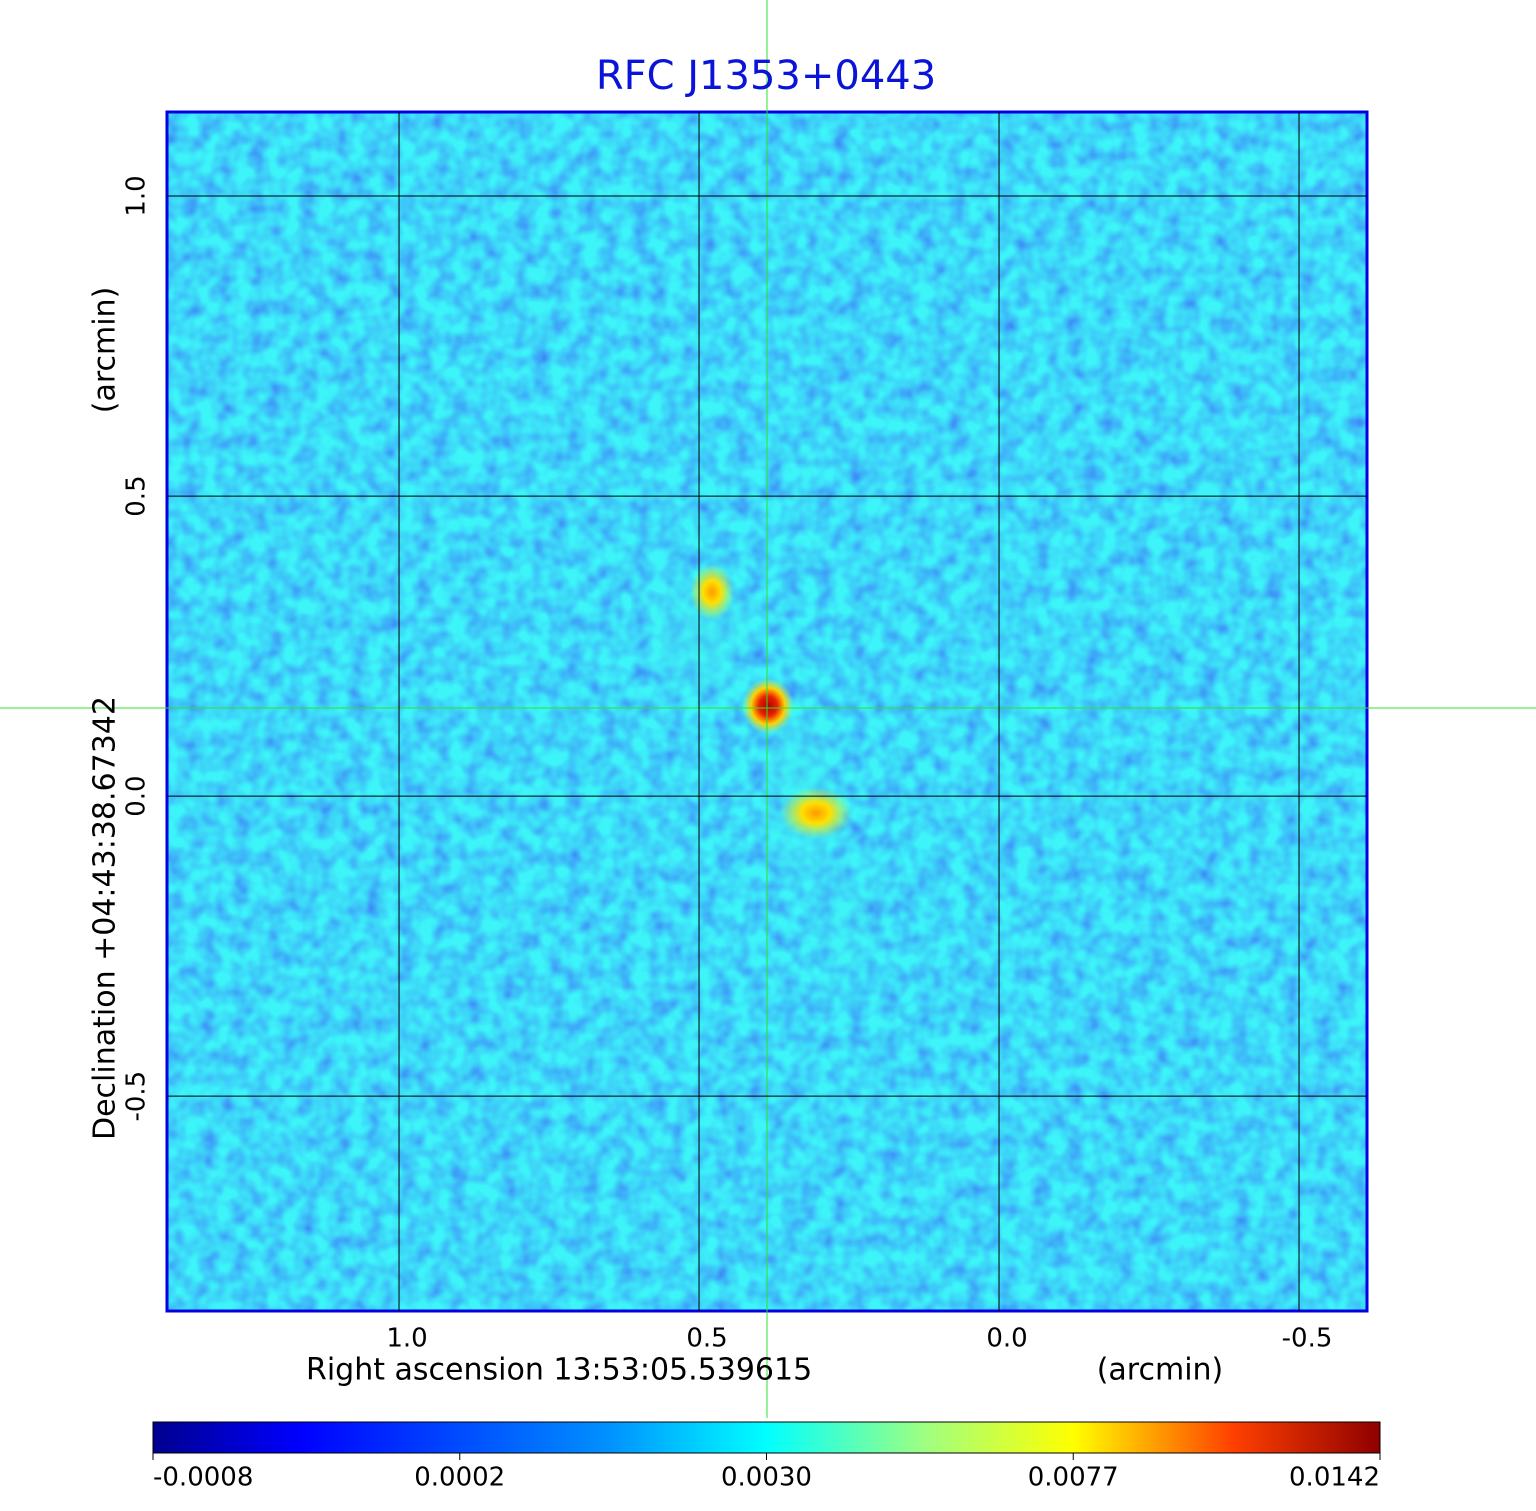 The width and height of the screenshot is (1536, 1511). Describe the element at coordinates (559, 1370) in the screenshot. I see `x-axis-label: Right ascension 13:53:05.539615` at that location.